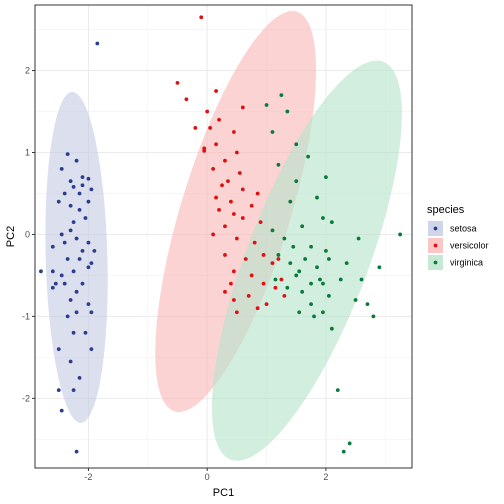  Describe the element at coordinates (88, 477) in the screenshot. I see `x-tick-label: -2` at that location.